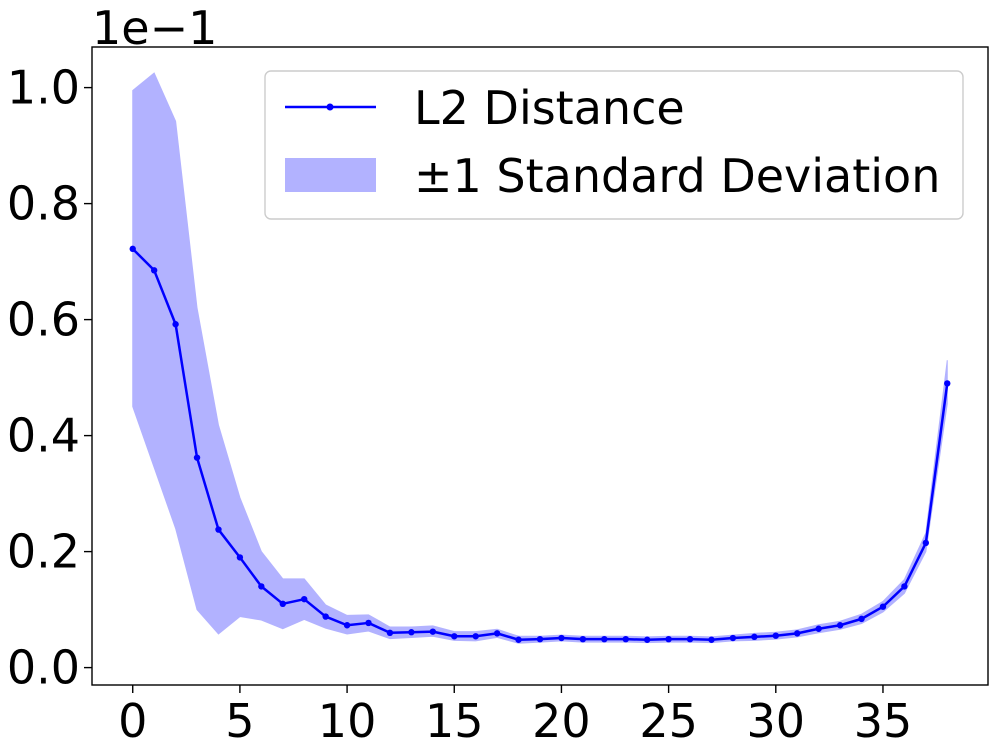 The height and width of the screenshot is (745, 996). What do you see at coordinates (239, 719) in the screenshot?
I see `x-tick-label: 5` at bounding box center [239, 719].